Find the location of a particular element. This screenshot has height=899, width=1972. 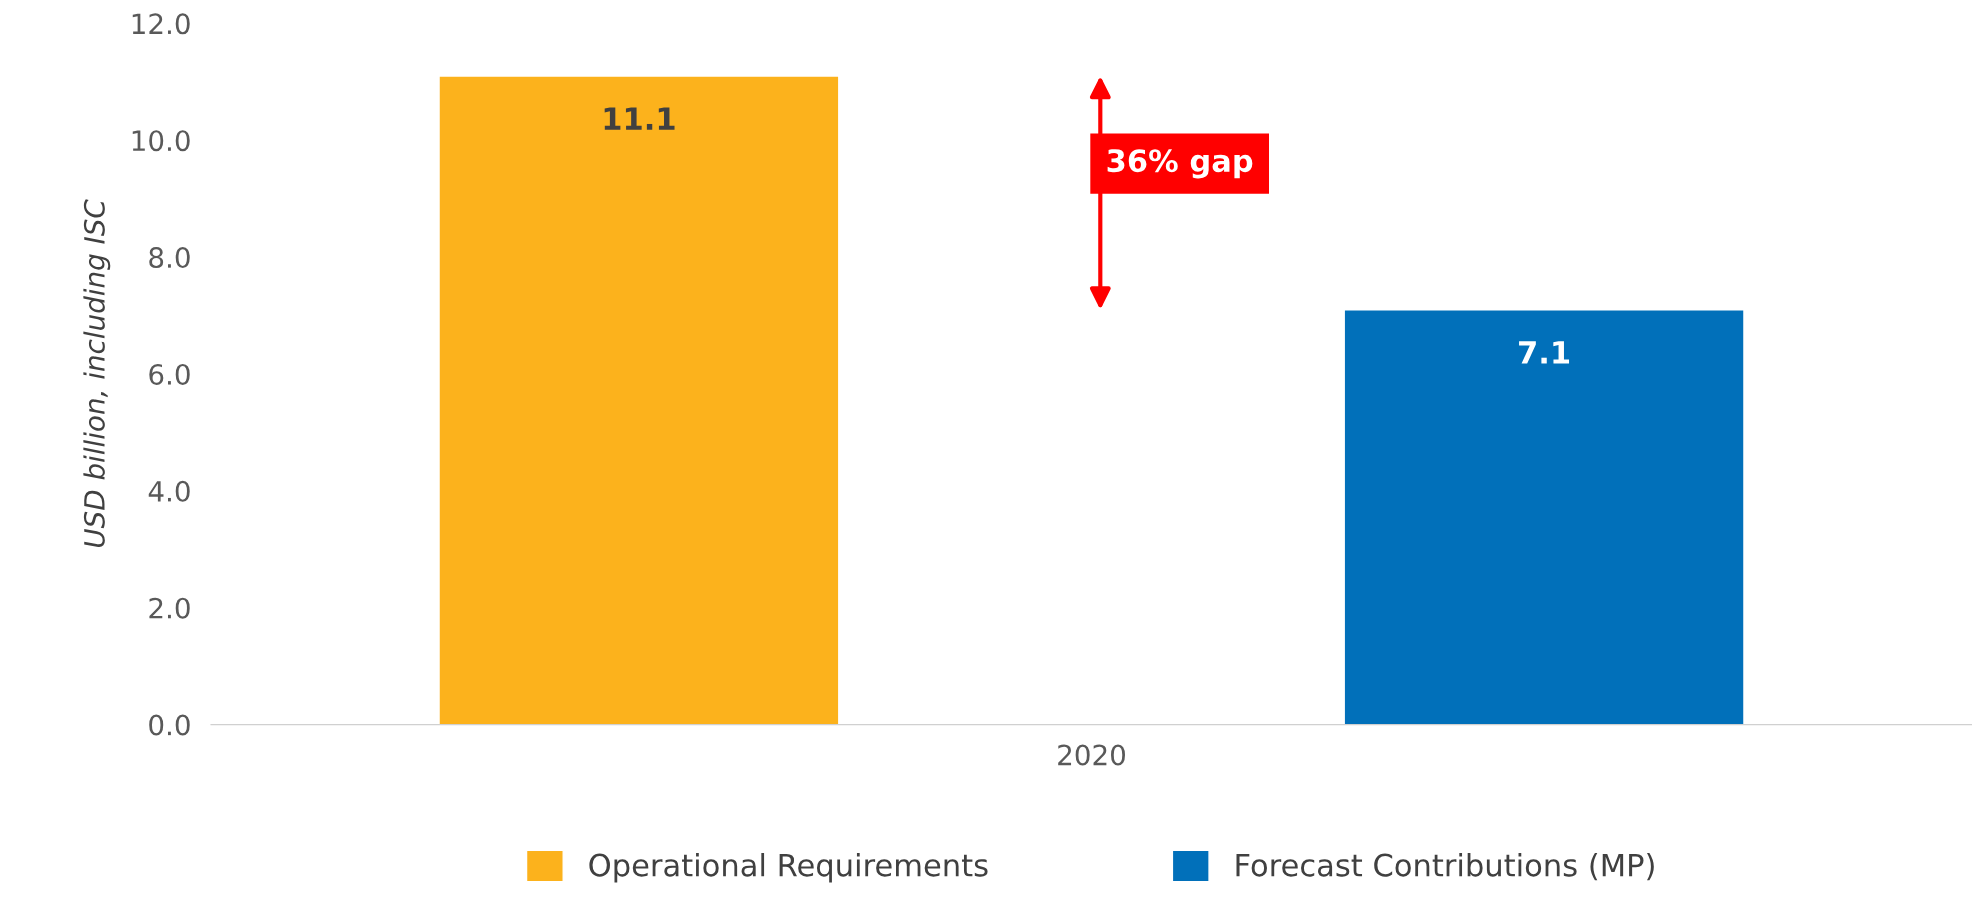

annotation: 36% gap is located at coordinates (1180, 164).